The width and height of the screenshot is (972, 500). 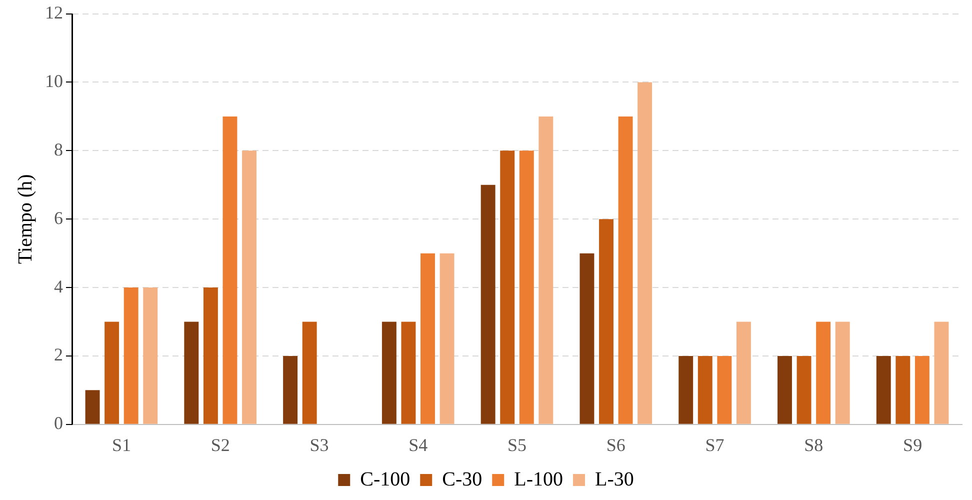 I want to click on x-tick-label: S1, so click(x=121, y=444).